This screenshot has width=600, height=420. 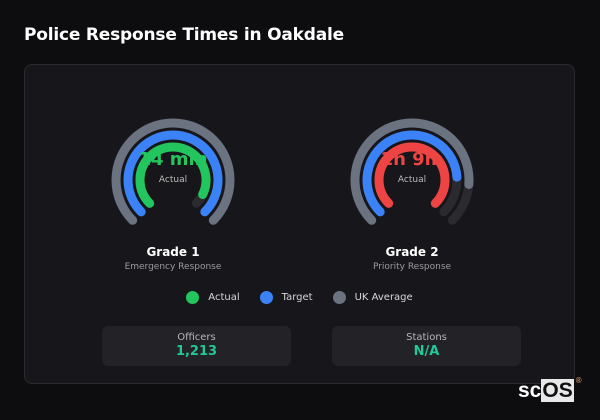 What do you see at coordinates (224, 297) in the screenshot?
I see `legend-label: Actual` at bounding box center [224, 297].